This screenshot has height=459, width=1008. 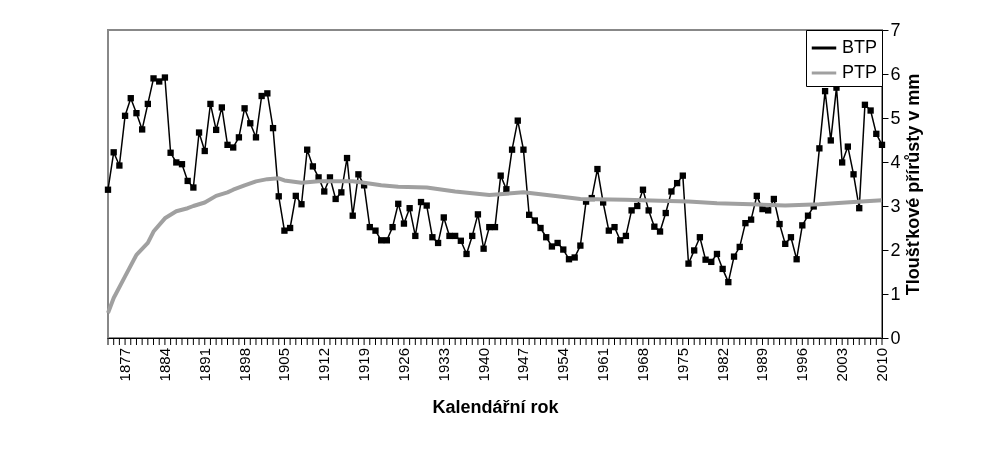 What do you see at coordinates (722, 365) in the screenshot?
I see `x-tick-label: 1982` at bounding box center [722, 365].